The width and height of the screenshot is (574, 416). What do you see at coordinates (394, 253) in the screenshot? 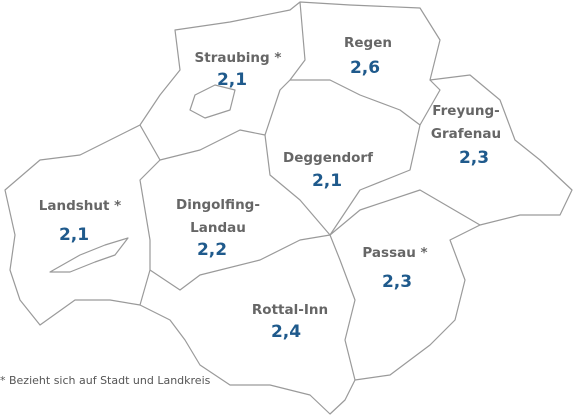
I see `region-name: Passau *` at bounding box center [394, 253].